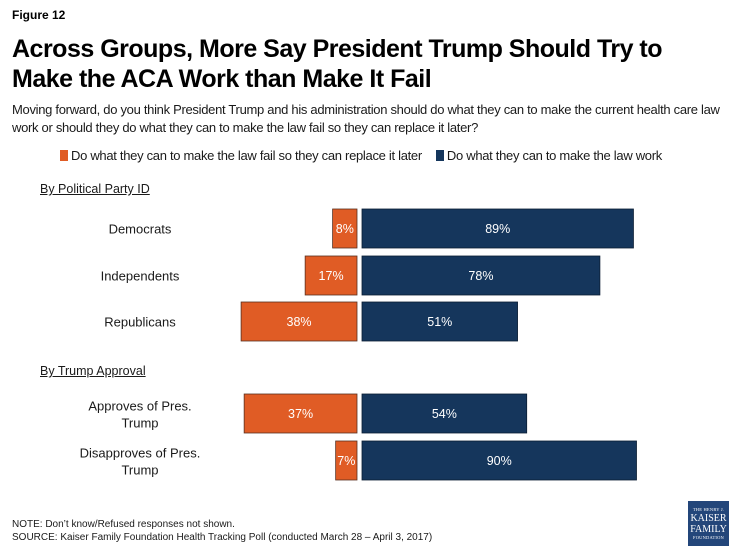  What do you see at coordinates (140, 322) in the screenshot?
I see `category-label: Republicans` at bounding box center [140, 322].